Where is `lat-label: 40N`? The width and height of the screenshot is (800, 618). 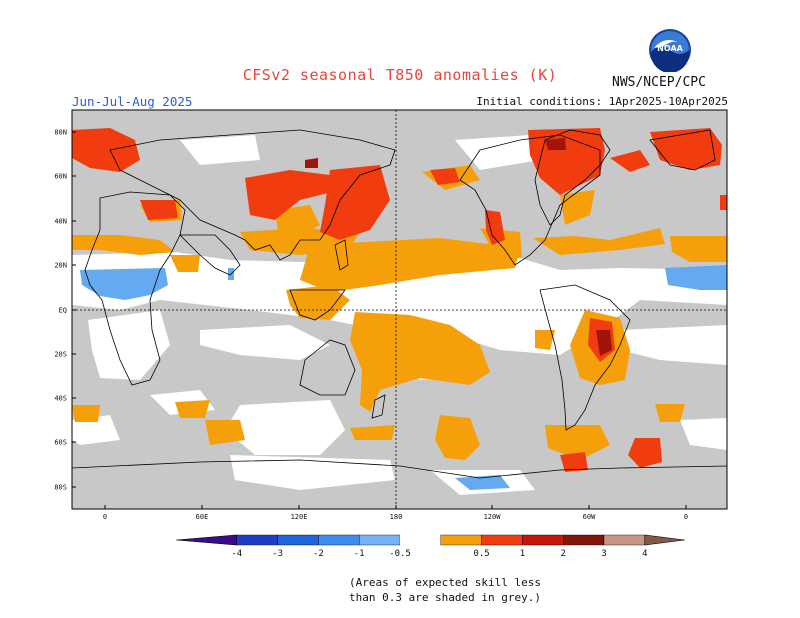
lat-label: 40N is located at coordinates (60, 222).